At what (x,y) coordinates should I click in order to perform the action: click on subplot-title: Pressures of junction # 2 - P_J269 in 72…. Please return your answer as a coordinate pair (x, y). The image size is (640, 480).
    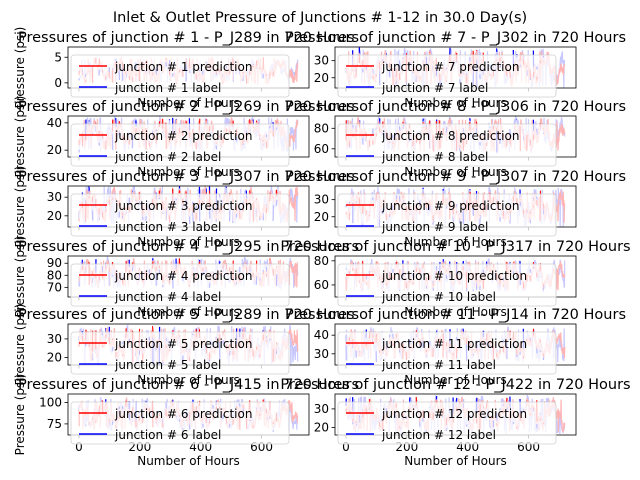
    Looking at the image, I should click on (188, 107).